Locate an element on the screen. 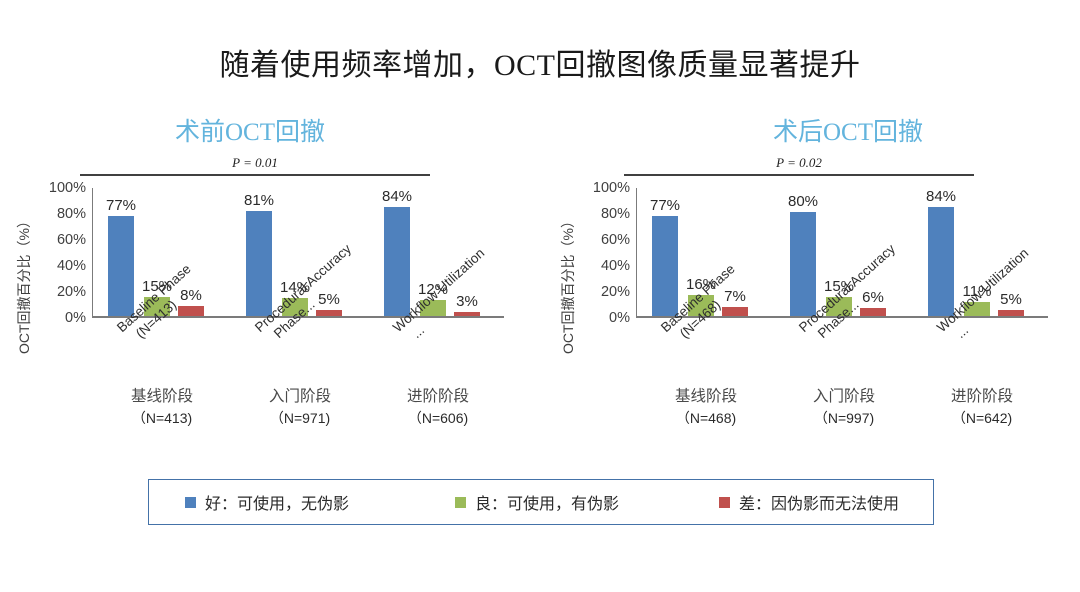 The image size is (1080, 592). bar-group: 81% 14% 5% is located at coordinates (299, 252).